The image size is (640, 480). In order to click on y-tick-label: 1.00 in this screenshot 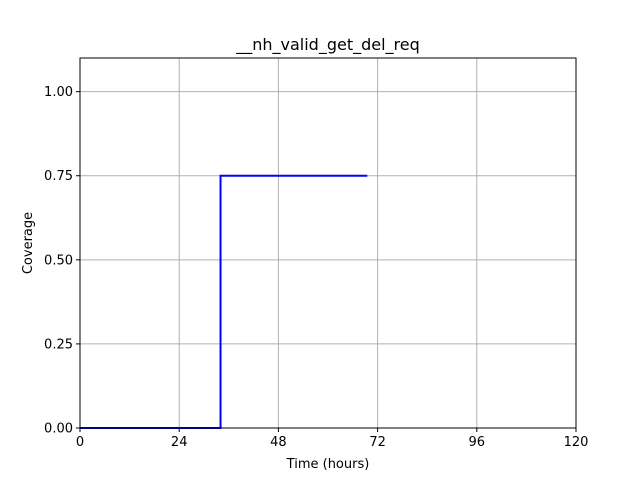, I will do `click(58, 92)`.